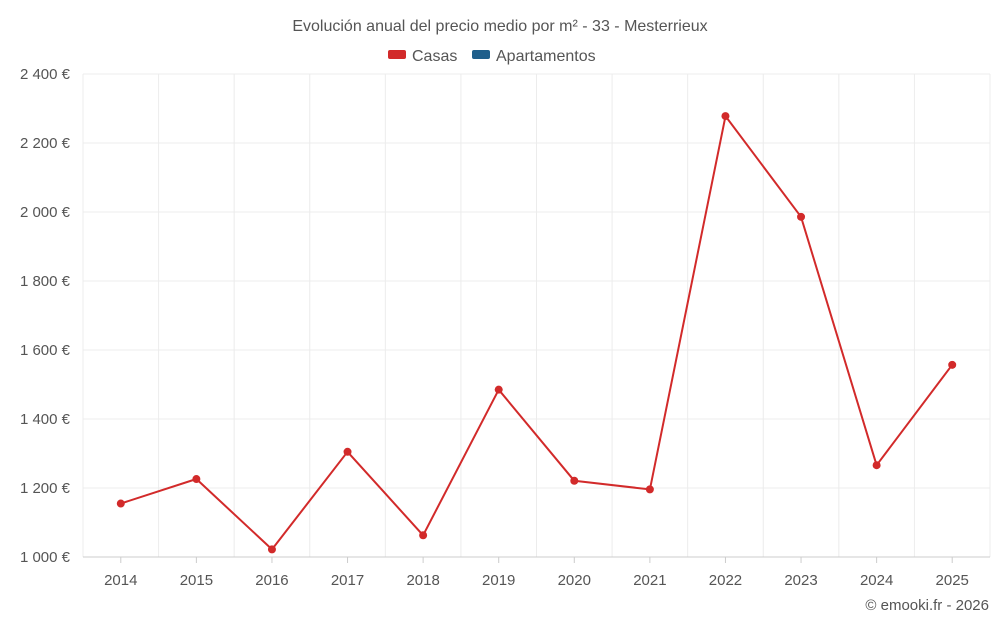 Image resolution: width=1000 pixels, height=625 pixels. Describe the element at coordinates (45, 143) in the screenshot. I see `y-tick-label: 2 200 €` at that location.